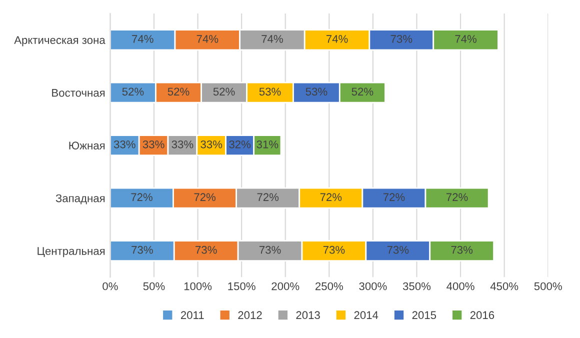 The width and height of the screenshot is (580, 338). Describe the element at coordinates (308, 315) in the screenshot. I see `legend-label: 2013` at that location.